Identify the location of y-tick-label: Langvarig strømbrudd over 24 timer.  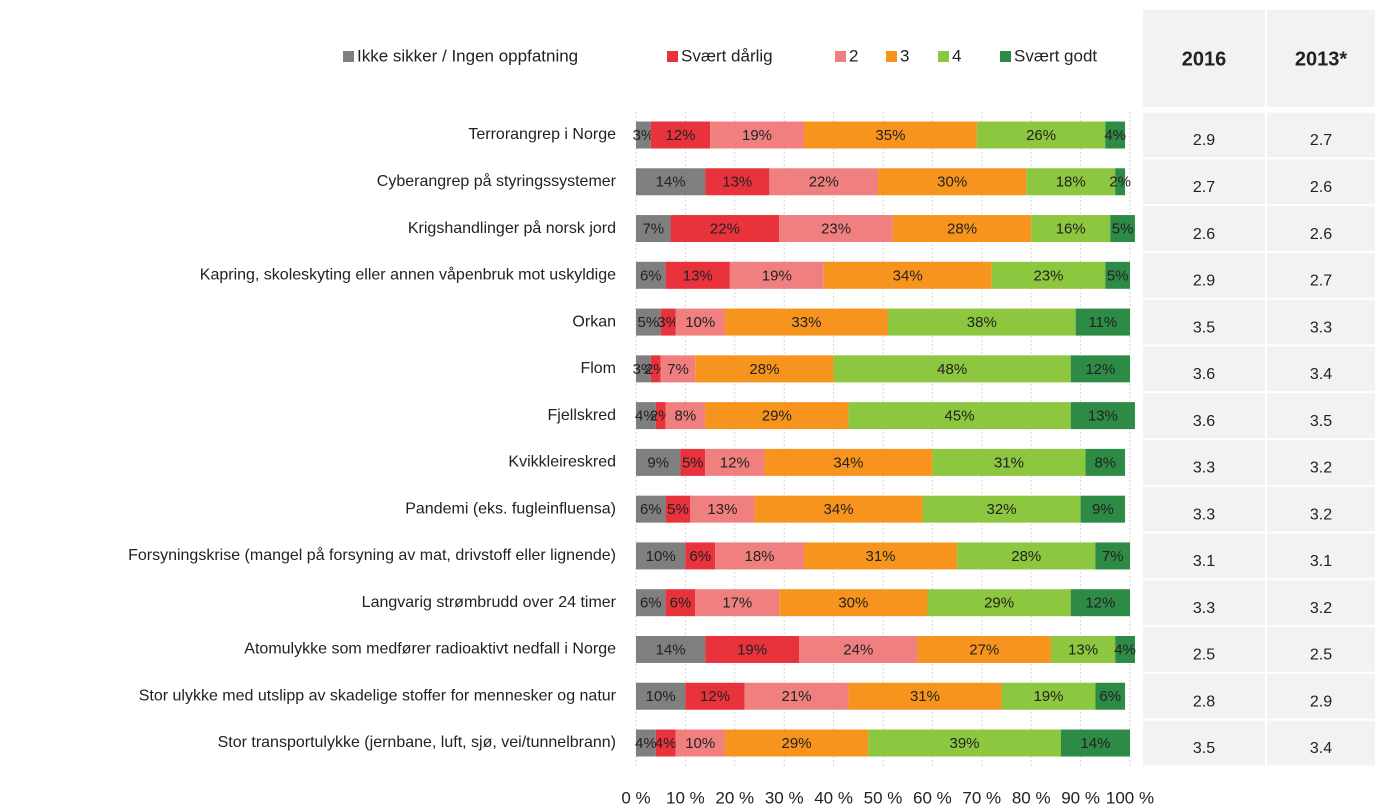
(489, 602).